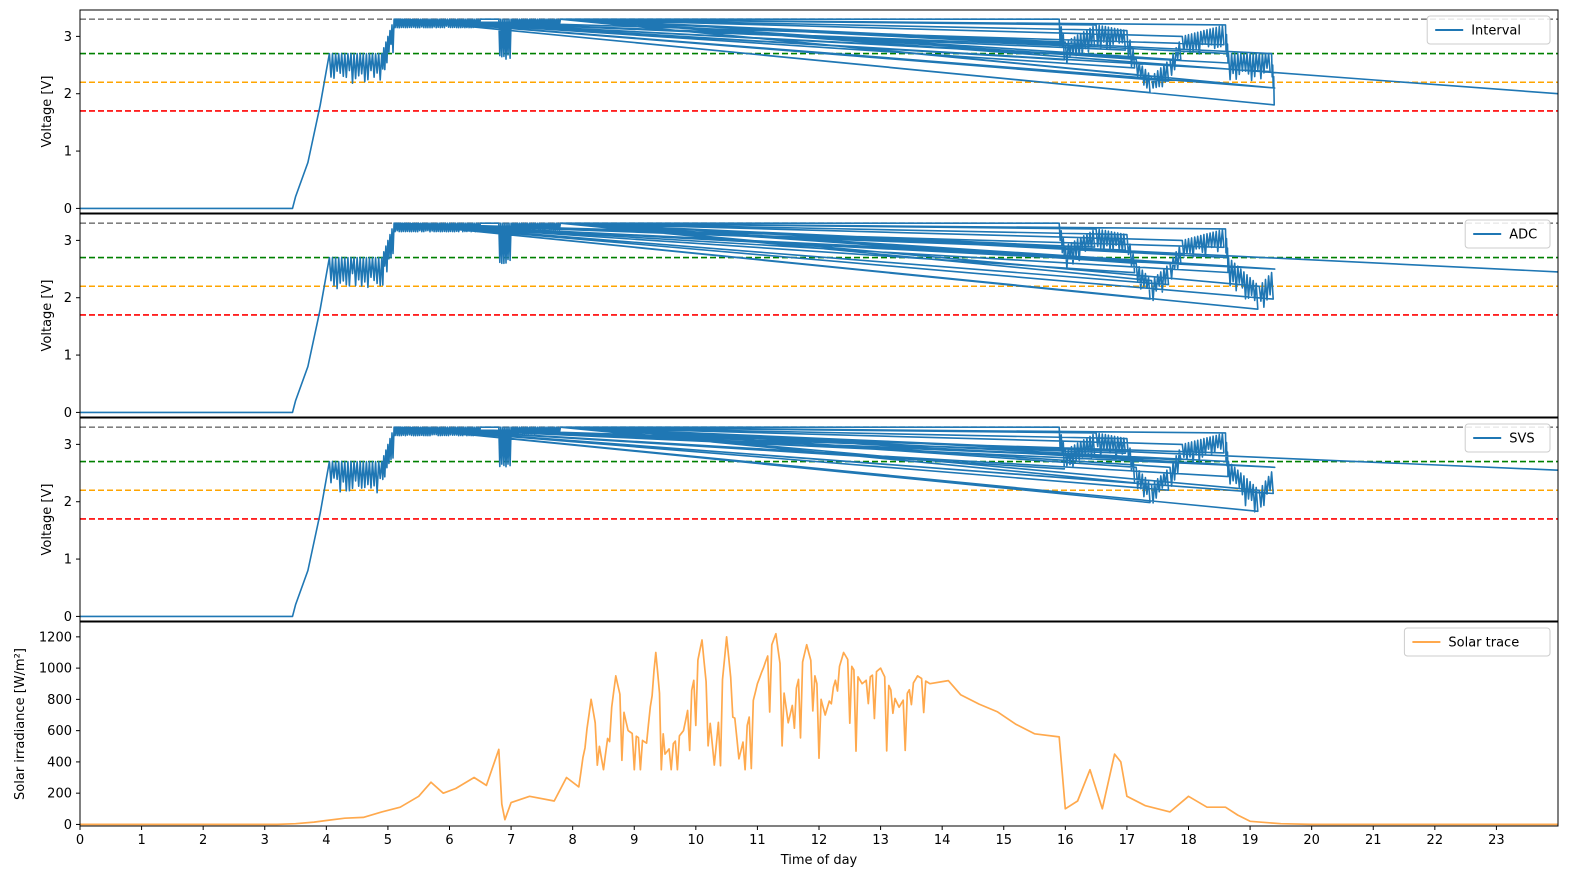  What do you see at coordinates (80, 840) in the screenshot?
I see `x-tick-label: 0` at bounding box center [80, 840].